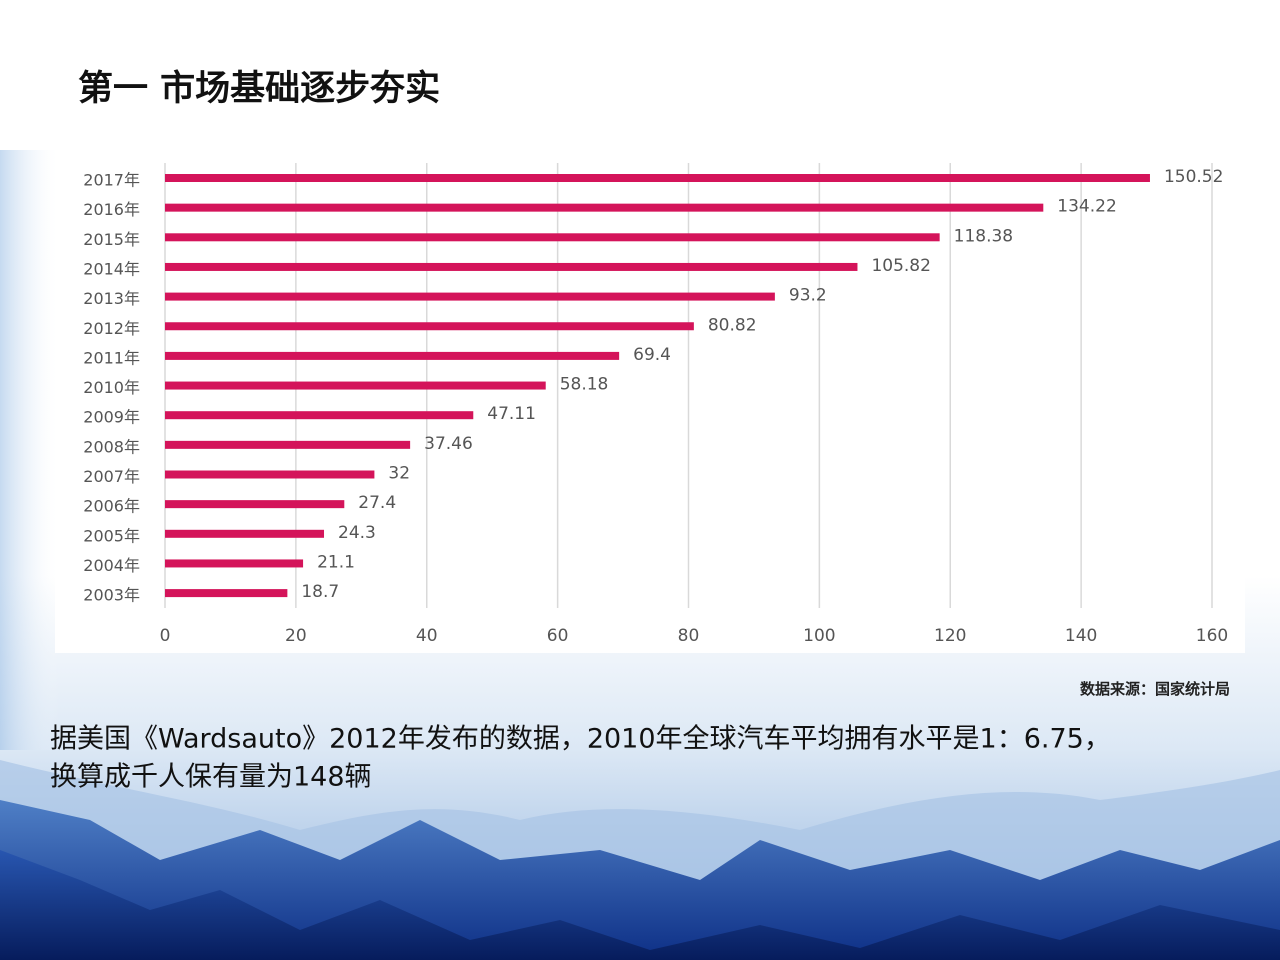  Describe the element at coordinates (950, 636) in the screenshot. I see `x-tick-label: 120` at that location.